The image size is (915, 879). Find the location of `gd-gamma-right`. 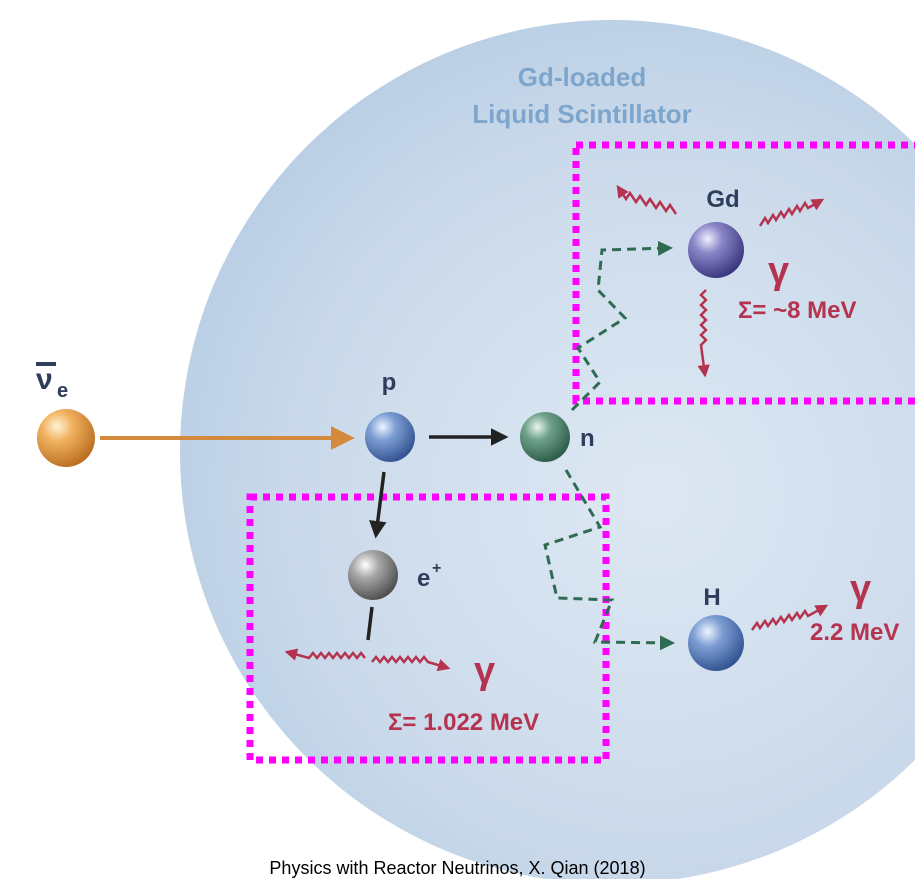

gd-gamma-right is located at coordinates (791, 212).